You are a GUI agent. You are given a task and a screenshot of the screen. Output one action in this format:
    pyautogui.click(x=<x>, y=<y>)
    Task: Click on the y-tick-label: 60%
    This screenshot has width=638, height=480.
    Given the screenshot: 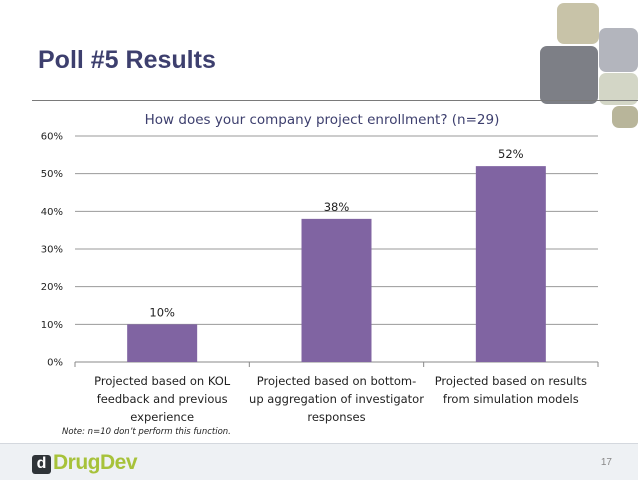 What is the action you would take?
    pyautogui.click(x=52, y=137)
    